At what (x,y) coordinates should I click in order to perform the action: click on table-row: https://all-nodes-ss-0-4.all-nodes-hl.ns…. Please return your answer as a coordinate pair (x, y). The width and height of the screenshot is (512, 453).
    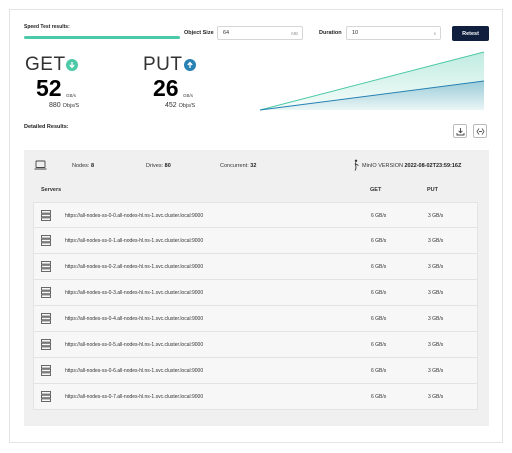
    Looking at the image, I should click on (255, 319).